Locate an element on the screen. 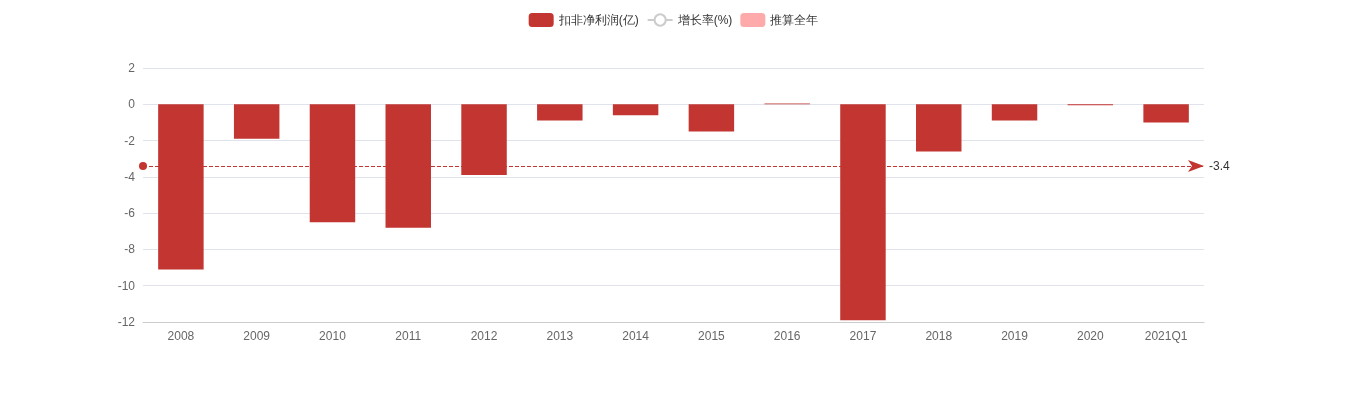 The image size is (1347, 400). x-tick-label: 2015 is located at coordinates (712, 336).